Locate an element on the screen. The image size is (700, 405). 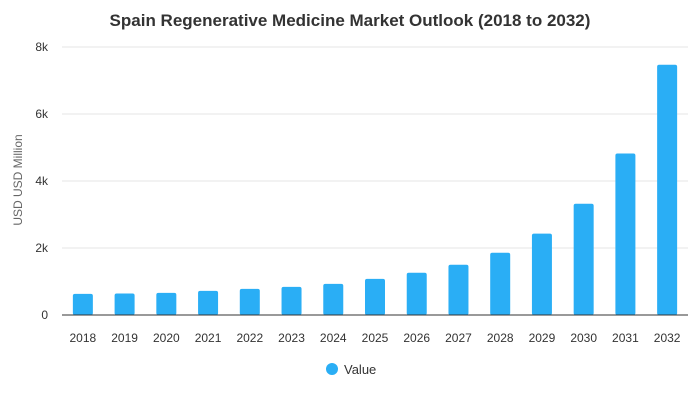
y-axis-ticks: 0 2k 4k 6k 8k is located at coordinates (42, 181).